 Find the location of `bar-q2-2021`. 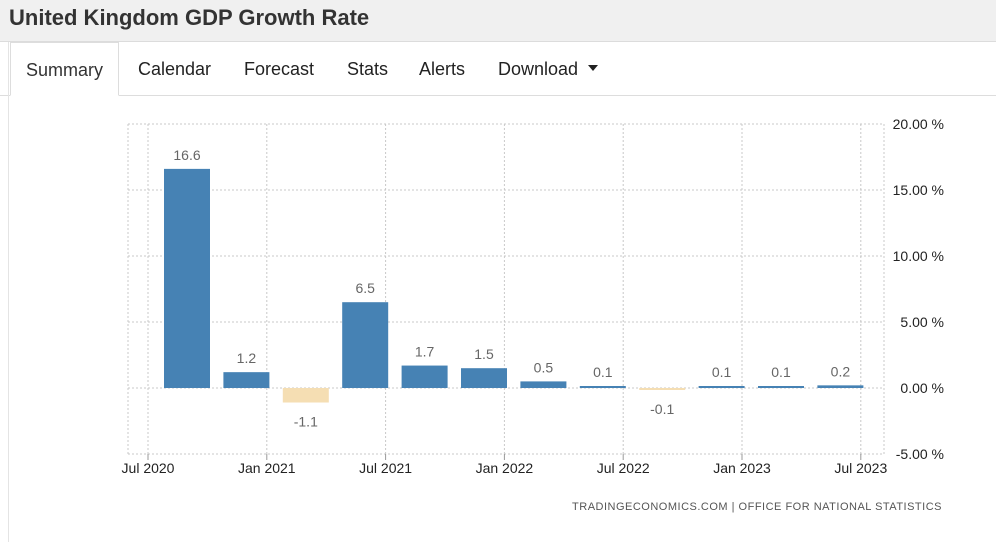

bar-q2-2021 is located at coordinates (365, 345).